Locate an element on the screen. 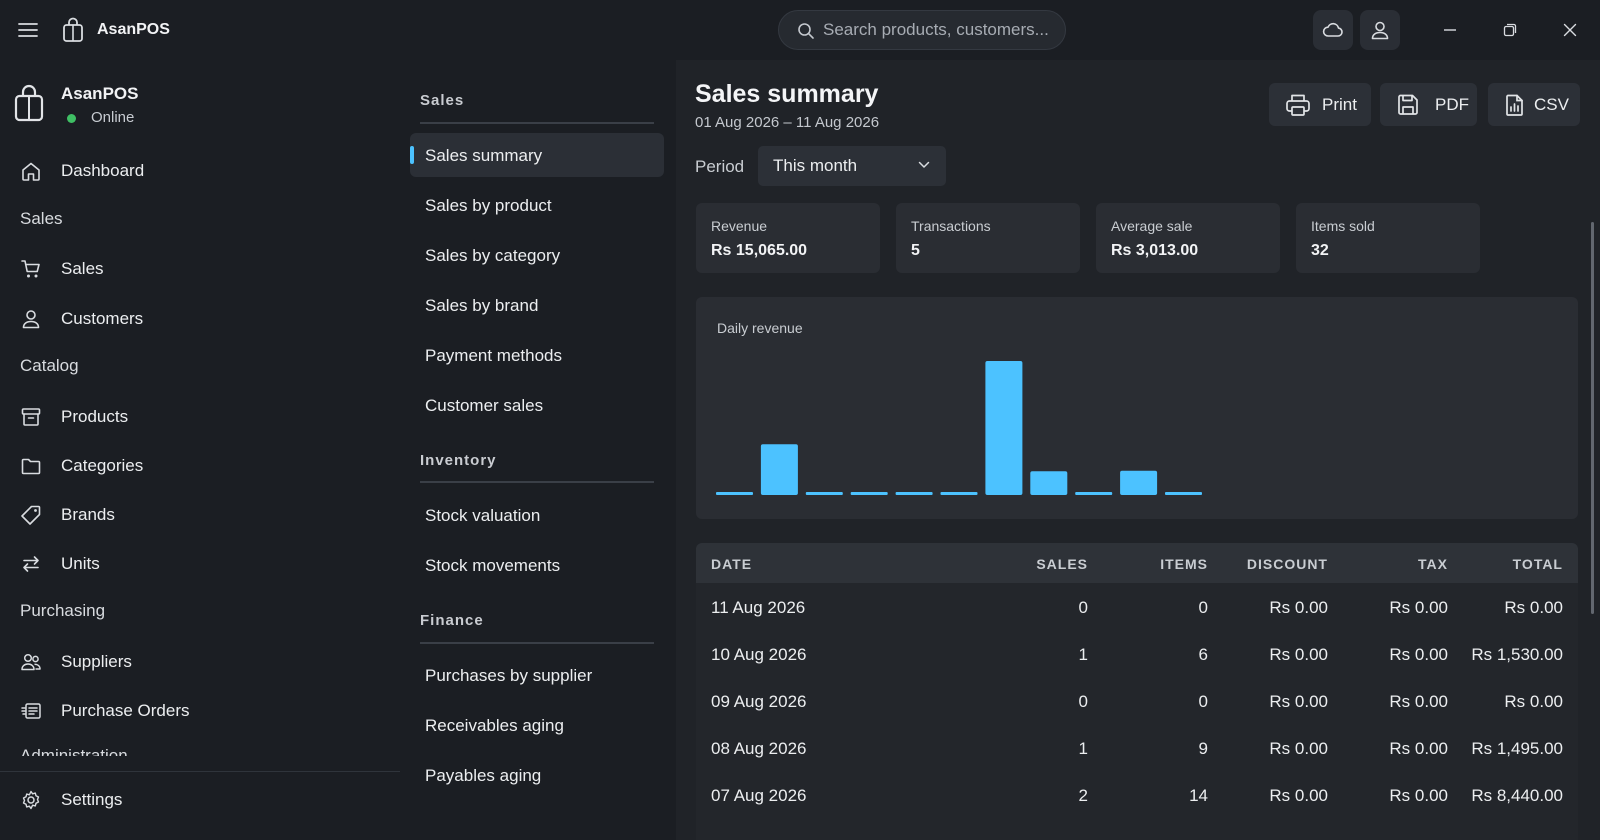  report-item-stock-movements: Stock movements is located at coordinates (537, 565).